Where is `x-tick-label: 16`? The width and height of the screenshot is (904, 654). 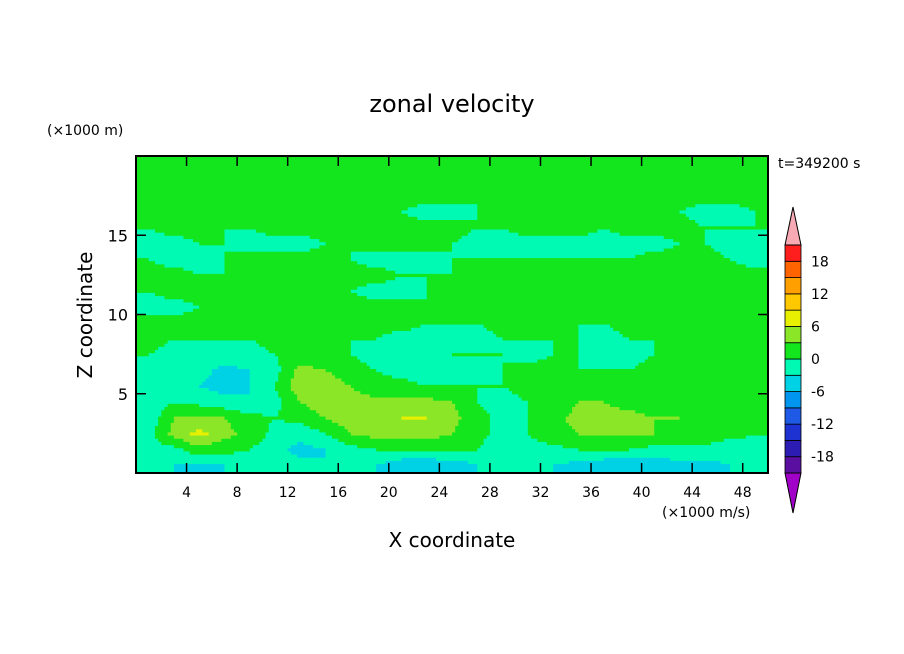 x-tick-label: 16 is located at coordinates (338, 493).